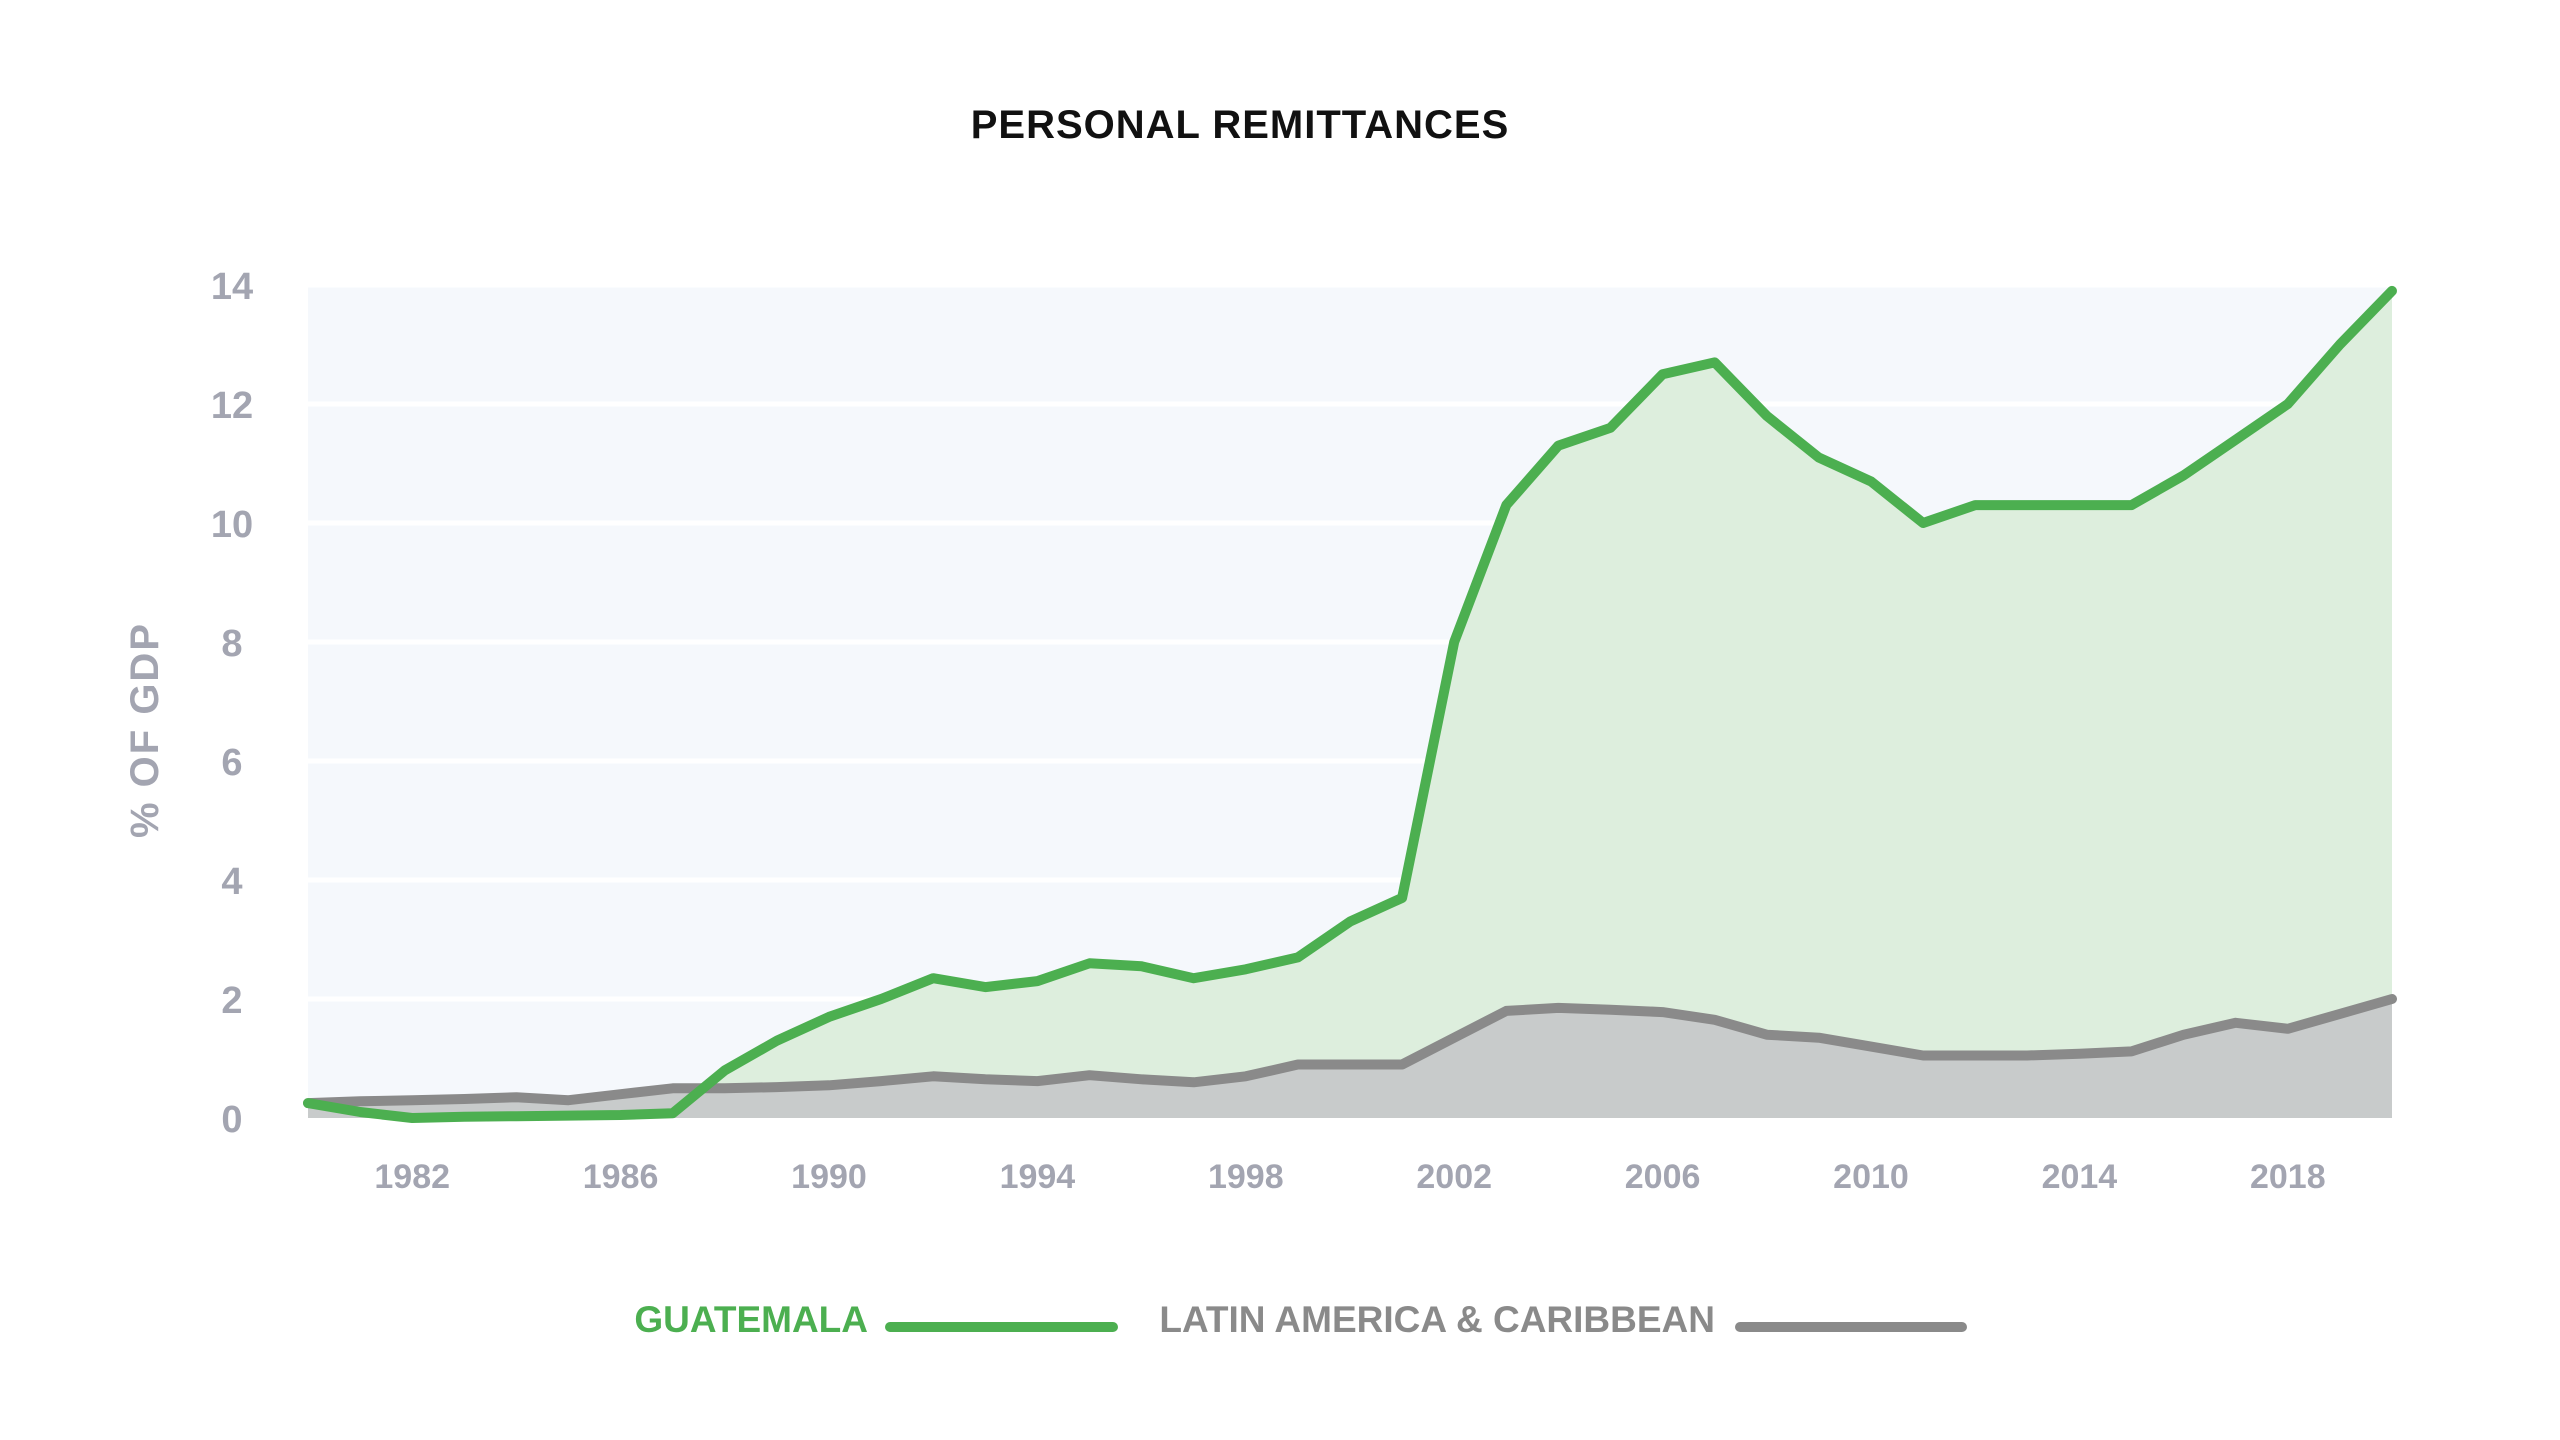 The height and width of the screenshot is (1440, 2560). Describe the element at coordinates (621, 1177) in the screenshot. I see `x-tick-label: 1986` at that location.